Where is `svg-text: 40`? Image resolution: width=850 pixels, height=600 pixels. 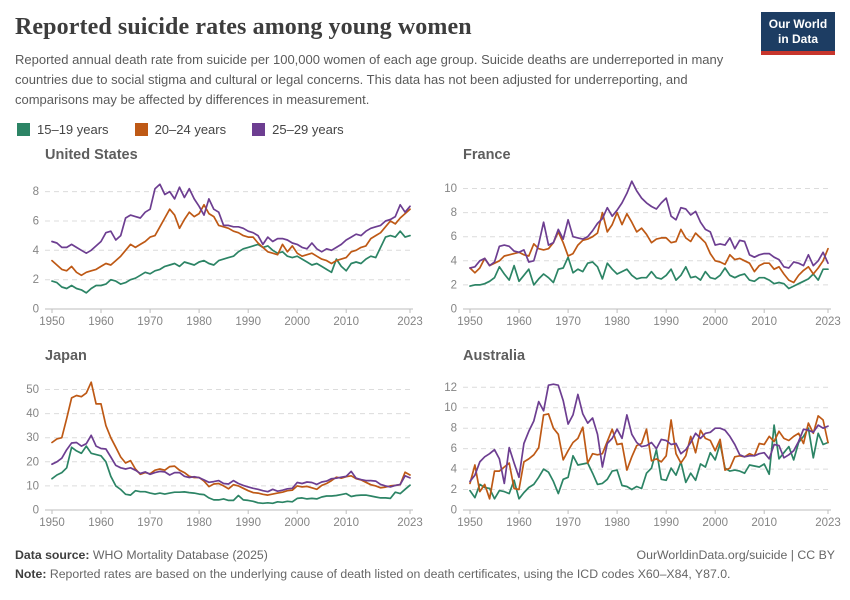
svg-text: 40 is located at coordinates (32, 414).